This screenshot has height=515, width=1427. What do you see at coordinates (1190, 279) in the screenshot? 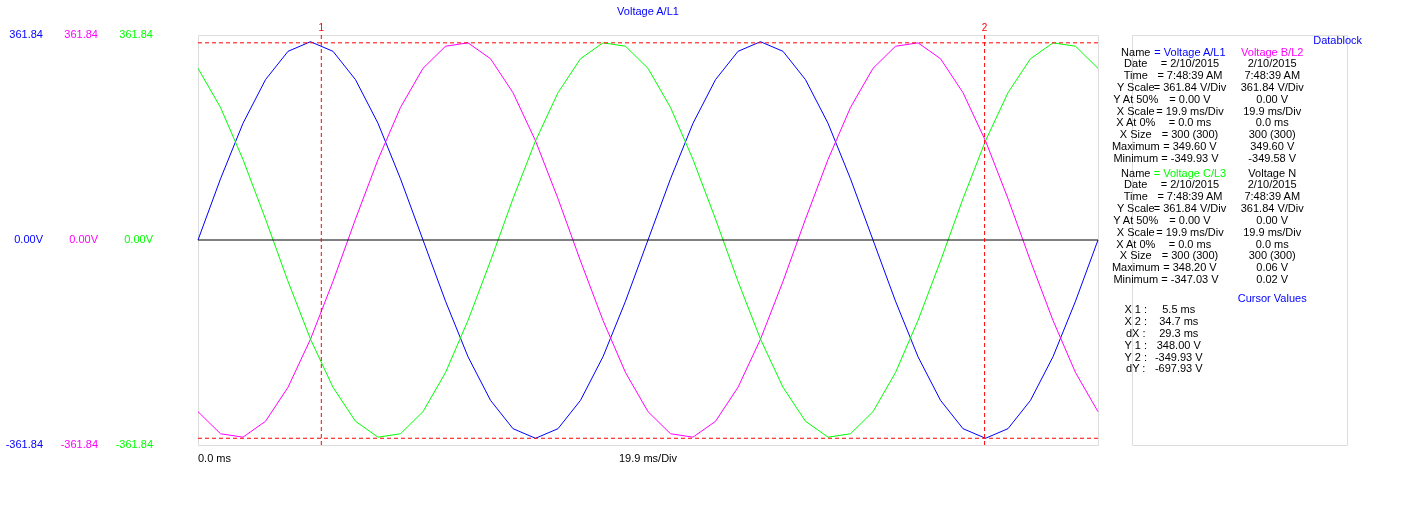
I see `text: = -347.03 V` at bounding box center [1190, 279].